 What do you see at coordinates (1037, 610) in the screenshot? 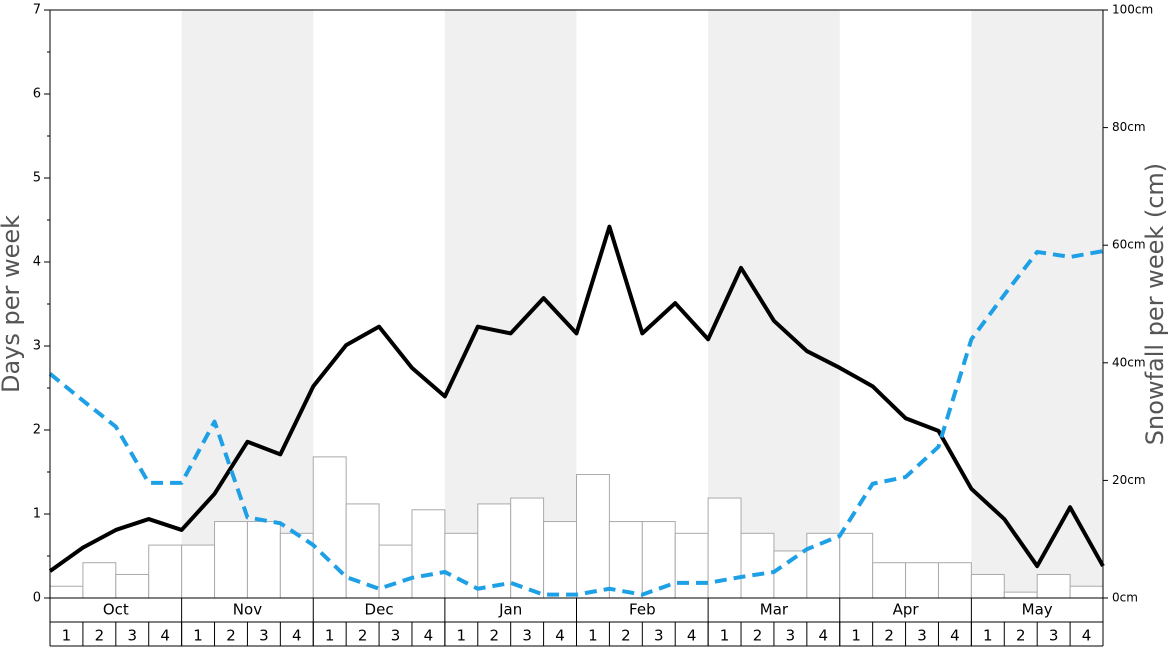
I see `month-label: May` at bounding box center [1037, 610].